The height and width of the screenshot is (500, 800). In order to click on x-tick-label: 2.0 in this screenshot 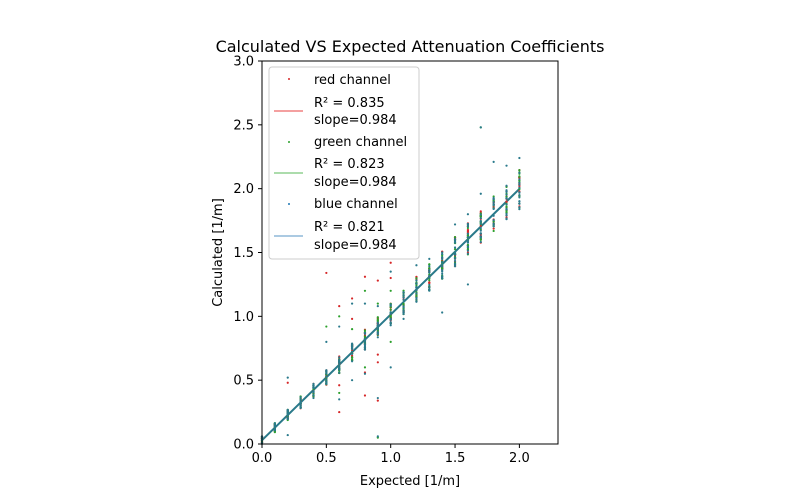, I will do `click(519, 458)`.